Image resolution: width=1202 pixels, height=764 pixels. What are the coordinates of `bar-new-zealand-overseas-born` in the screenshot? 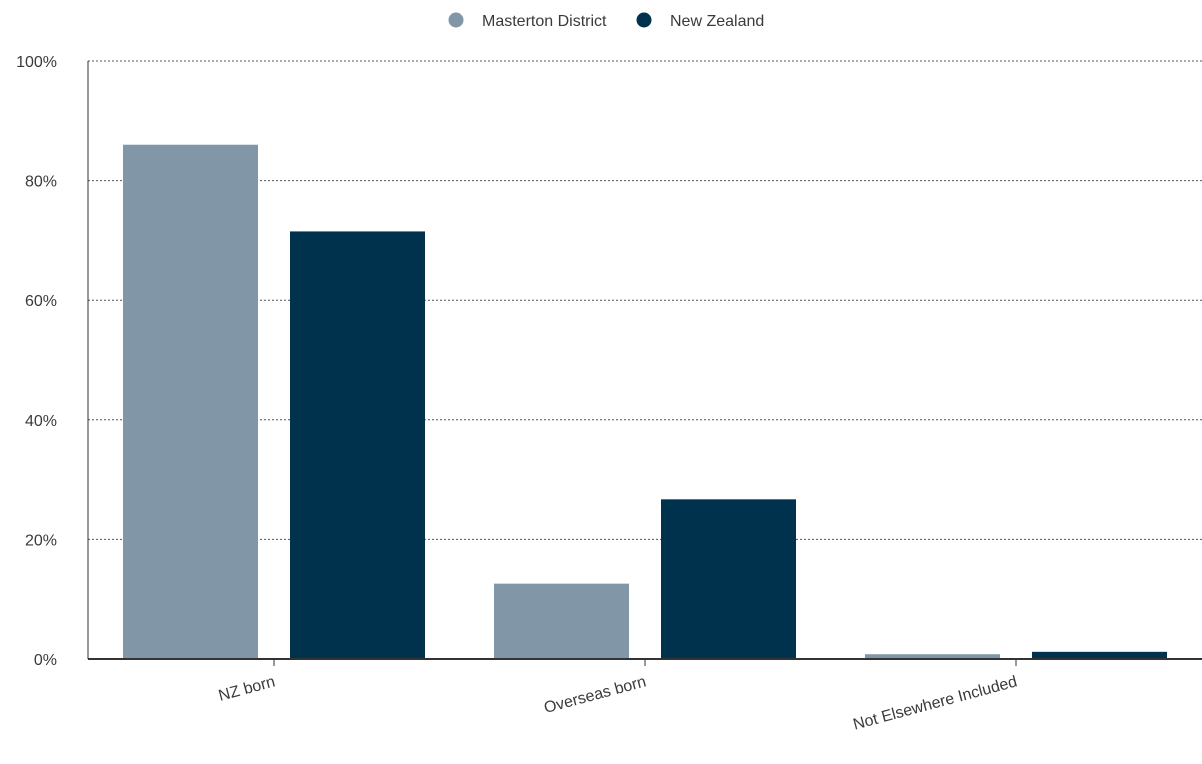 It's located at (728, 579).